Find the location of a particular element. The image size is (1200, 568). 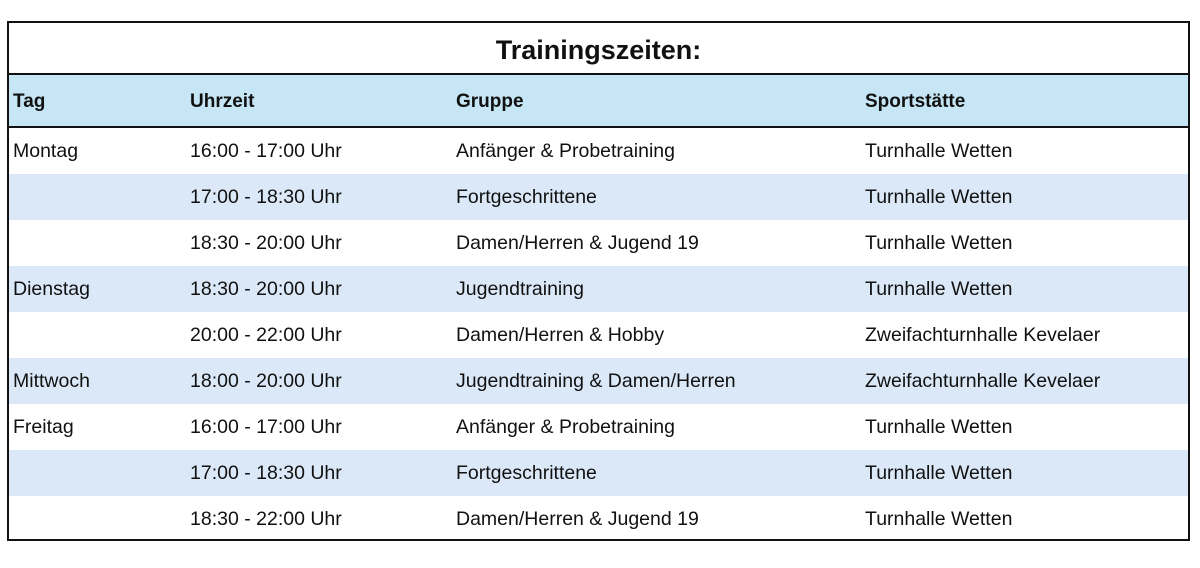

cell-gruppe: Jugendtraining & Damen/Herren is located at coordinates (596, 381).